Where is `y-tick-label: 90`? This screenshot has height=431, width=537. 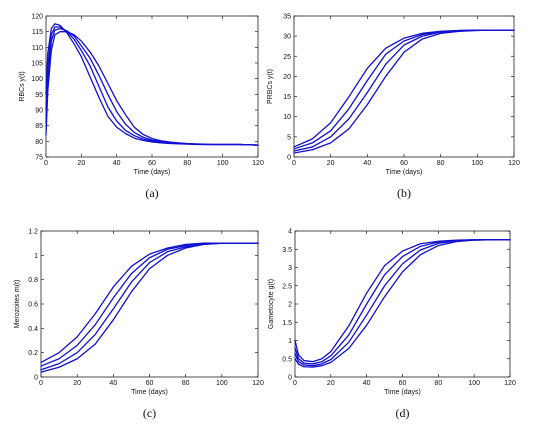 y-tick-label: 90 is located at coordinates (39, 111).